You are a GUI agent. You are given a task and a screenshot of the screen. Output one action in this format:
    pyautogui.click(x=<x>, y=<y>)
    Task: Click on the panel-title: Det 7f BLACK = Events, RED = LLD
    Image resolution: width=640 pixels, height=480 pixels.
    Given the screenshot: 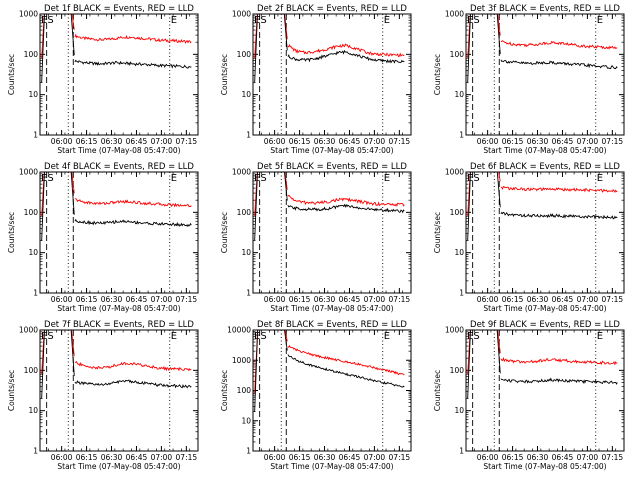 What is the action you would take?
    pyautogui.click(x=119, y=325)
    